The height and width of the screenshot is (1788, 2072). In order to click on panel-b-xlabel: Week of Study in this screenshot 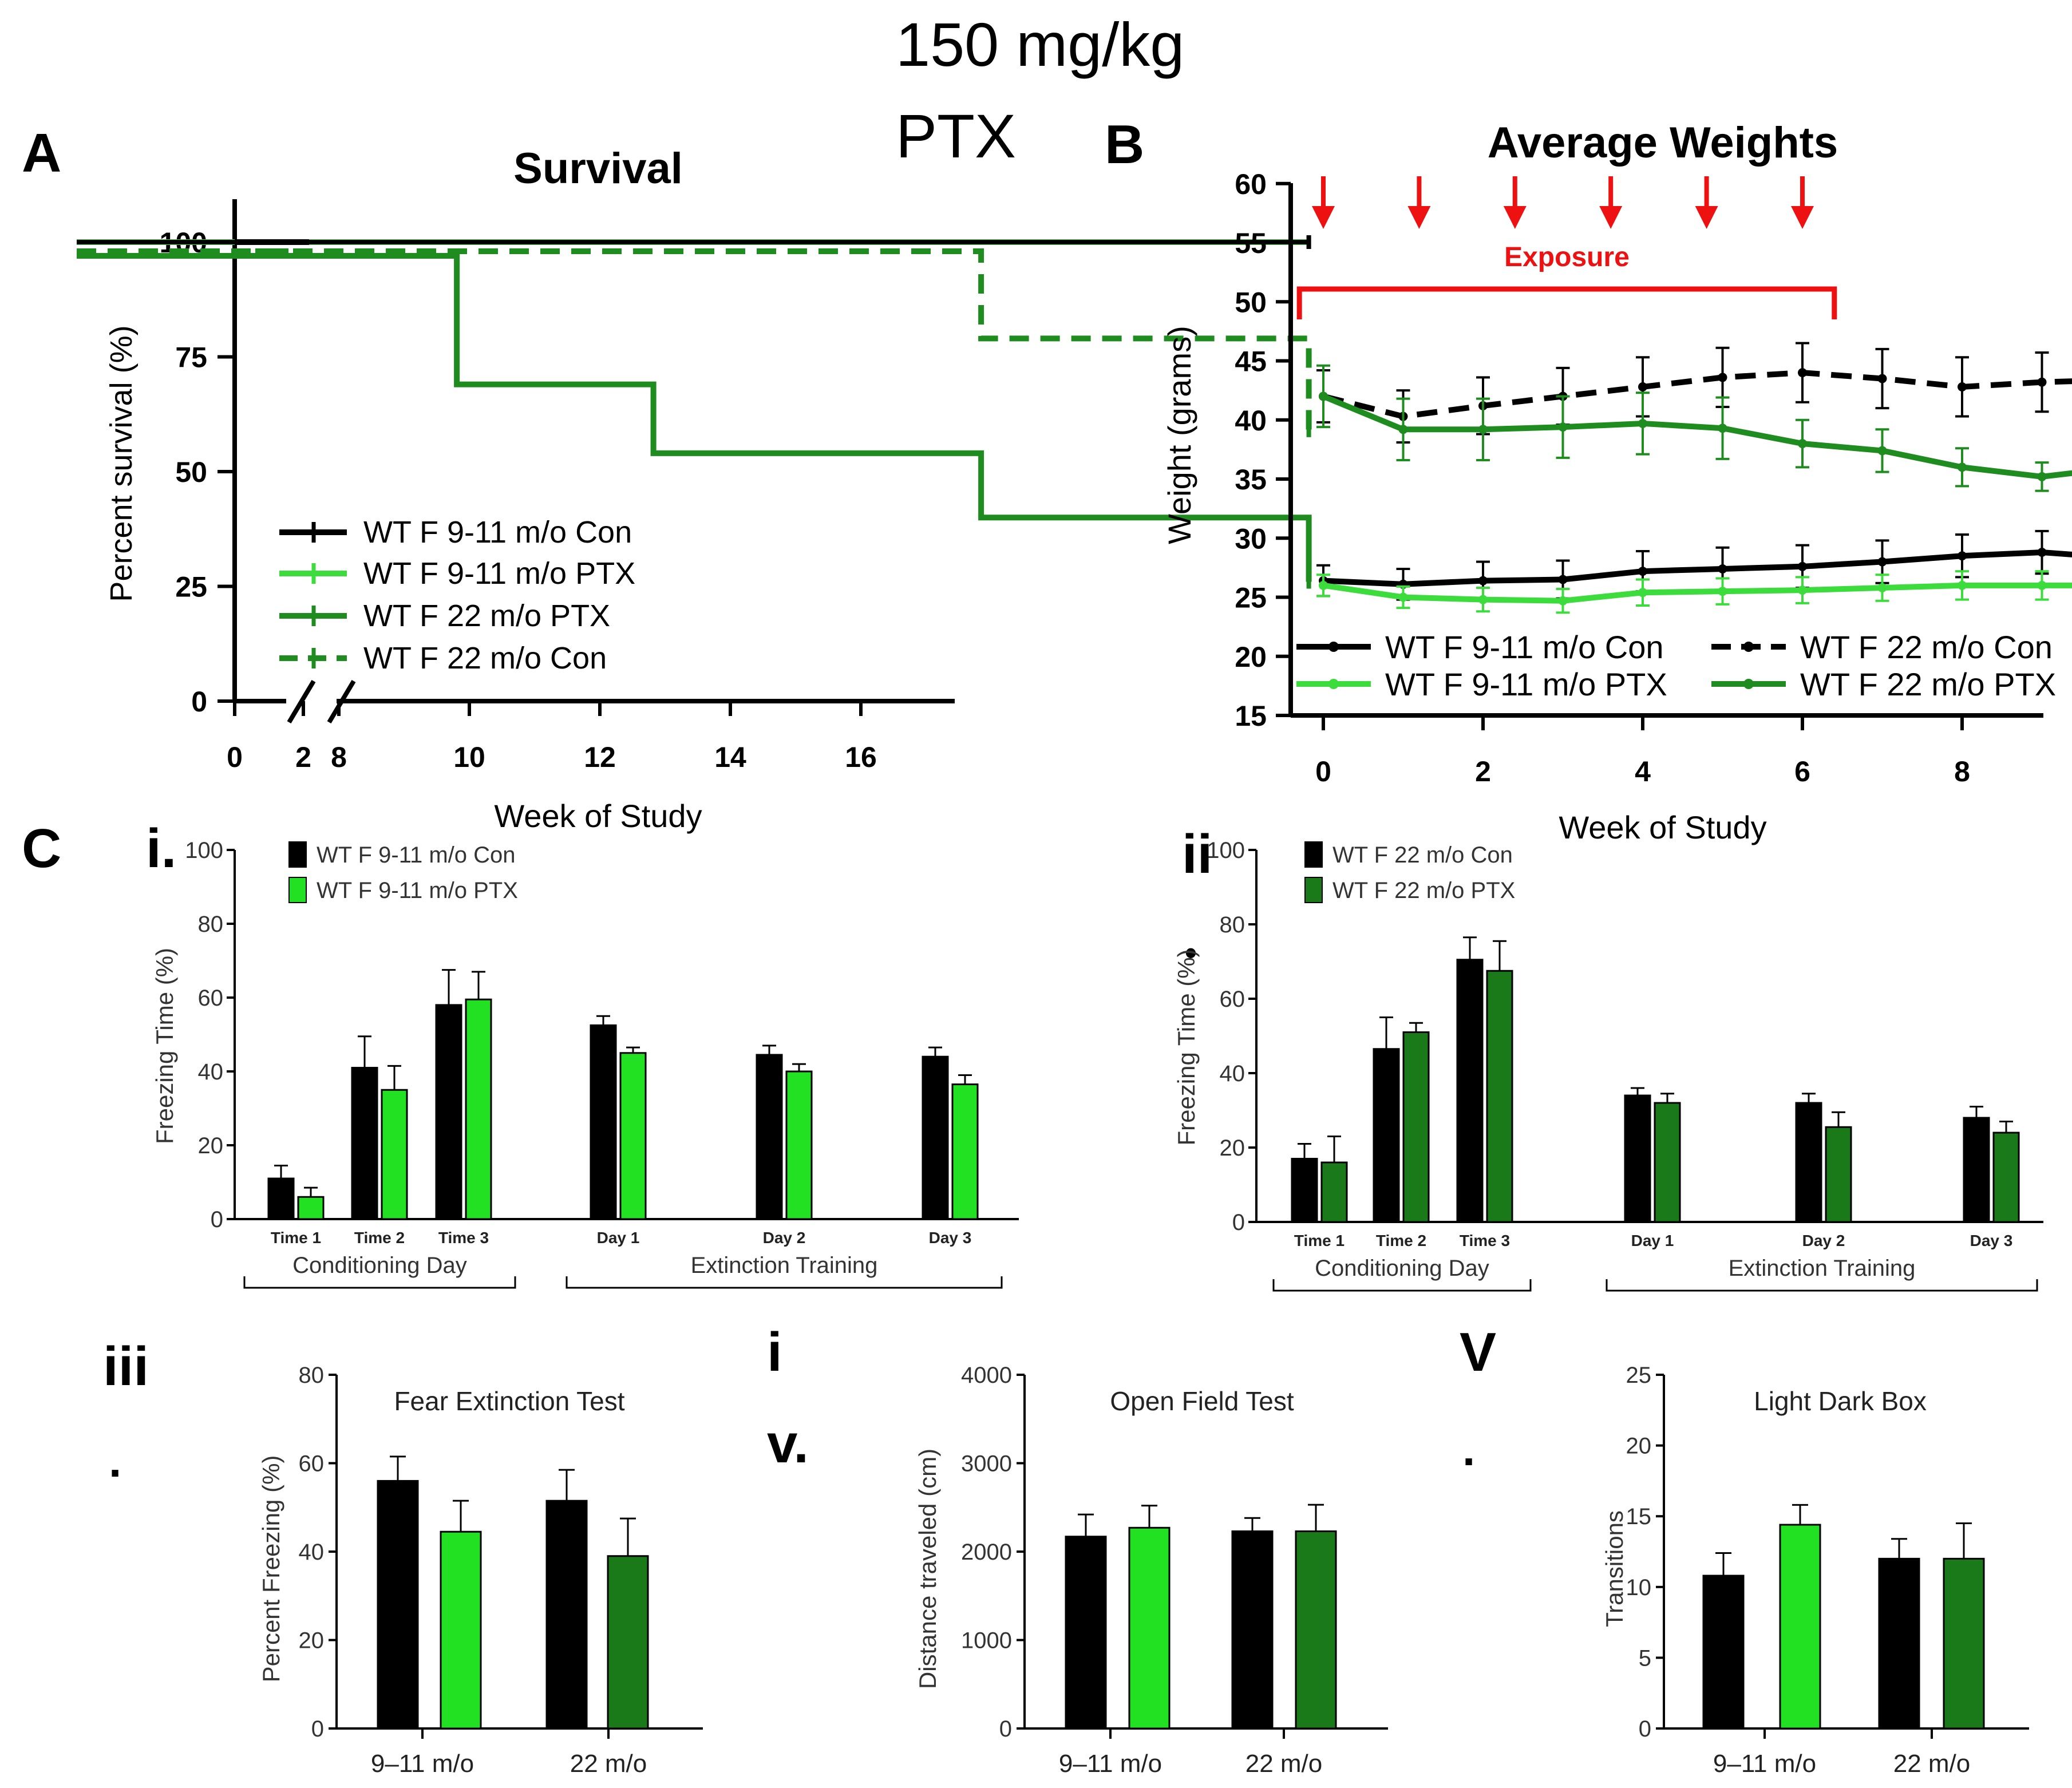, I will do `click(1663, 827)`.